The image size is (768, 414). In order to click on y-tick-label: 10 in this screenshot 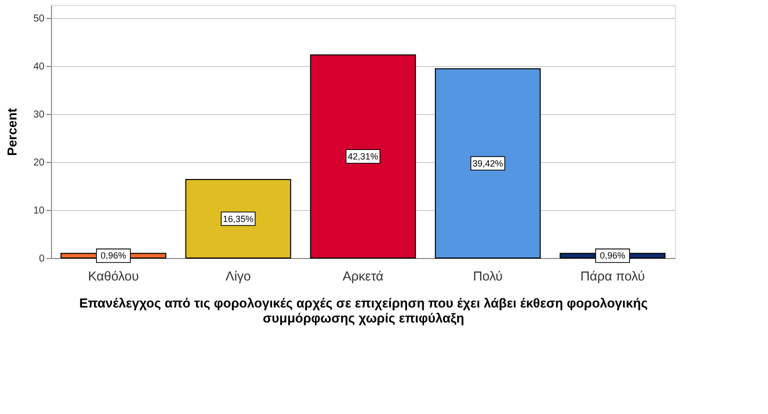, I will do `click(39, 210)`.